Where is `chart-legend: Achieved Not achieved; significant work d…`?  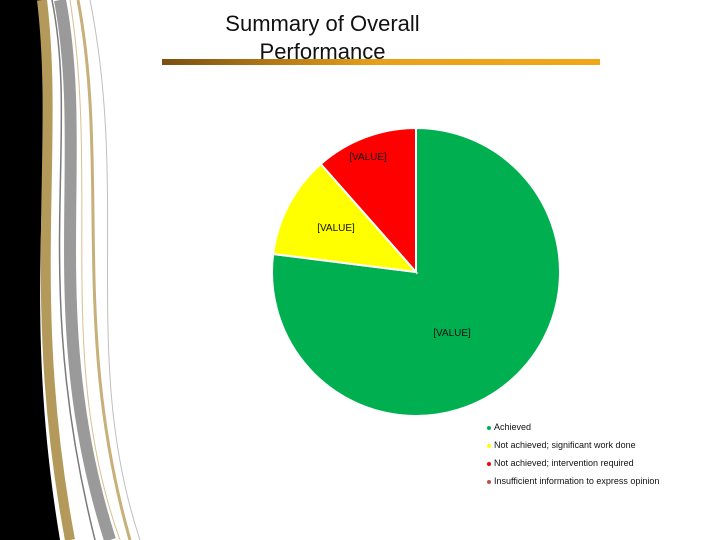
chart-legend: Achieved Not achieved; significant work d… is located at coordinates (602, 454).